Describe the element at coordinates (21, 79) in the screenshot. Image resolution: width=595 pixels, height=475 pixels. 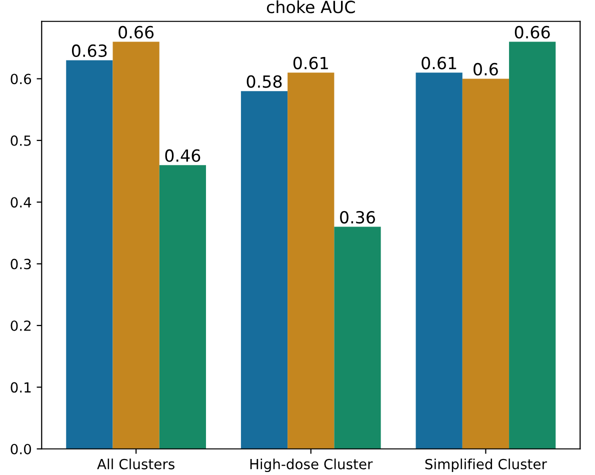
I see `y-tick-label: 0.6` at that location.